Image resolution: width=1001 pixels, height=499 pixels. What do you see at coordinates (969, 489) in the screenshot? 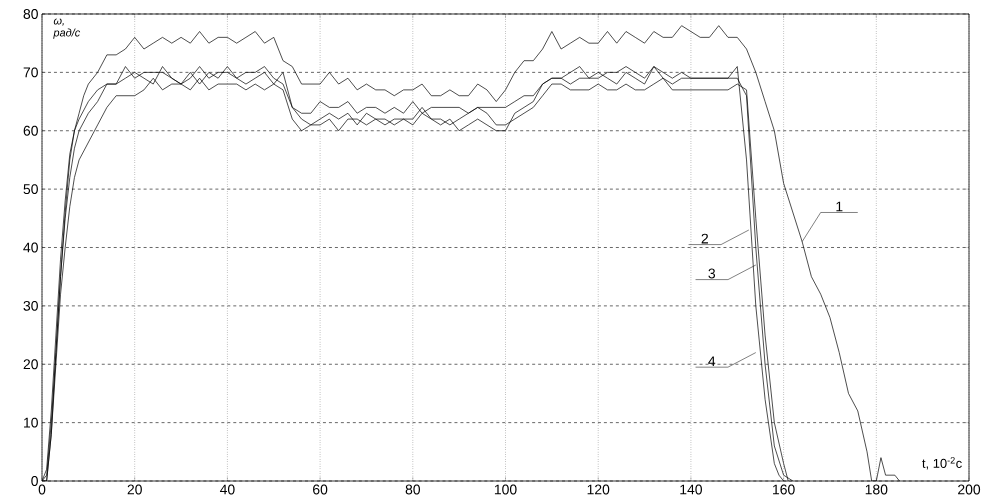
I see `x-tick-label: 200` at bounding box center [969, 489].